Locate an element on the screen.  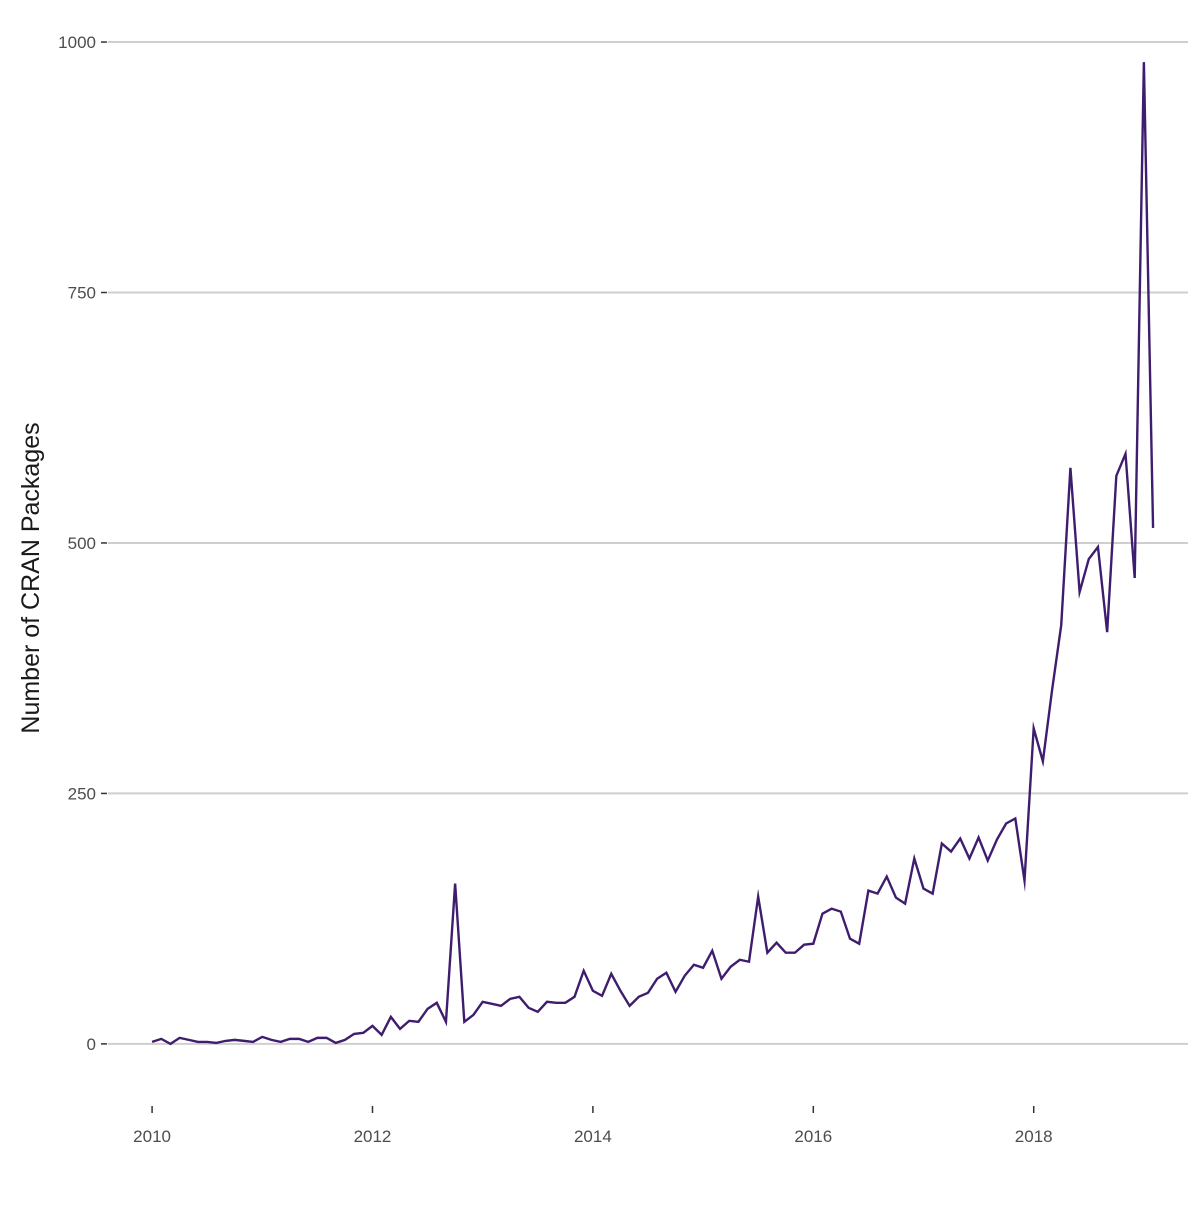
x-tick-label-2010: 2010 is located at coordinates (152, 1136).